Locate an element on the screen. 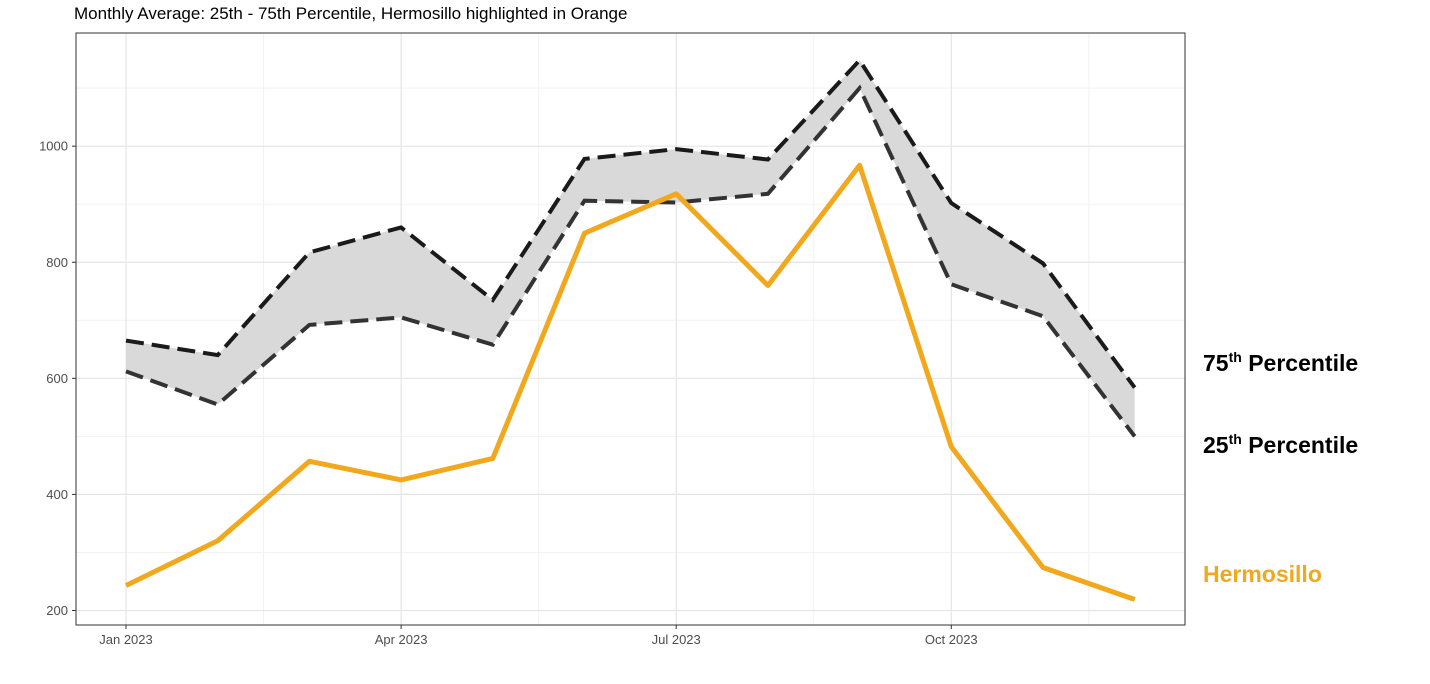 This screenshot has height=684, width=1430. x-axis: Jan 2023 Apr 2023 Jul 2023 Oct 2023 is located at coordinates (538, 636).